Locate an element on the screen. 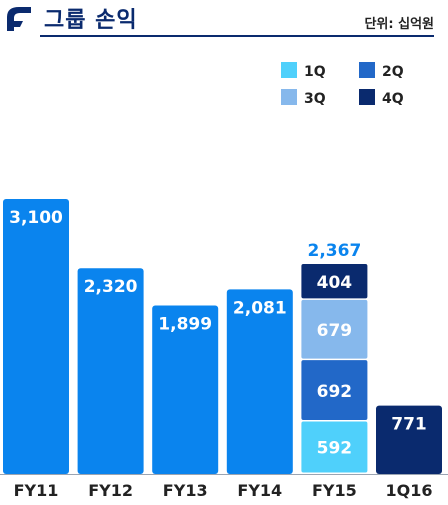 The width and height of the screenshot is (448, 505). bar-total-label-fy15: 2,367 is located at coordinates (335, 251).